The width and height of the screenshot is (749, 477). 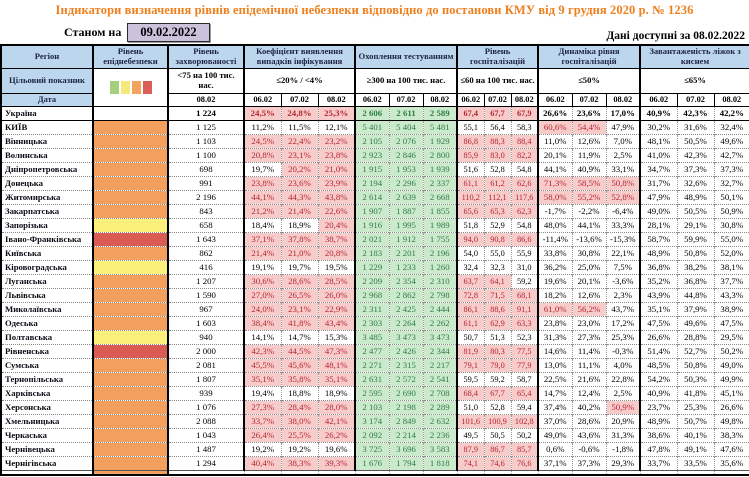 I want to click on oxygen-bed-occupancy-value: 26,6%, so click(x=658, y=336).